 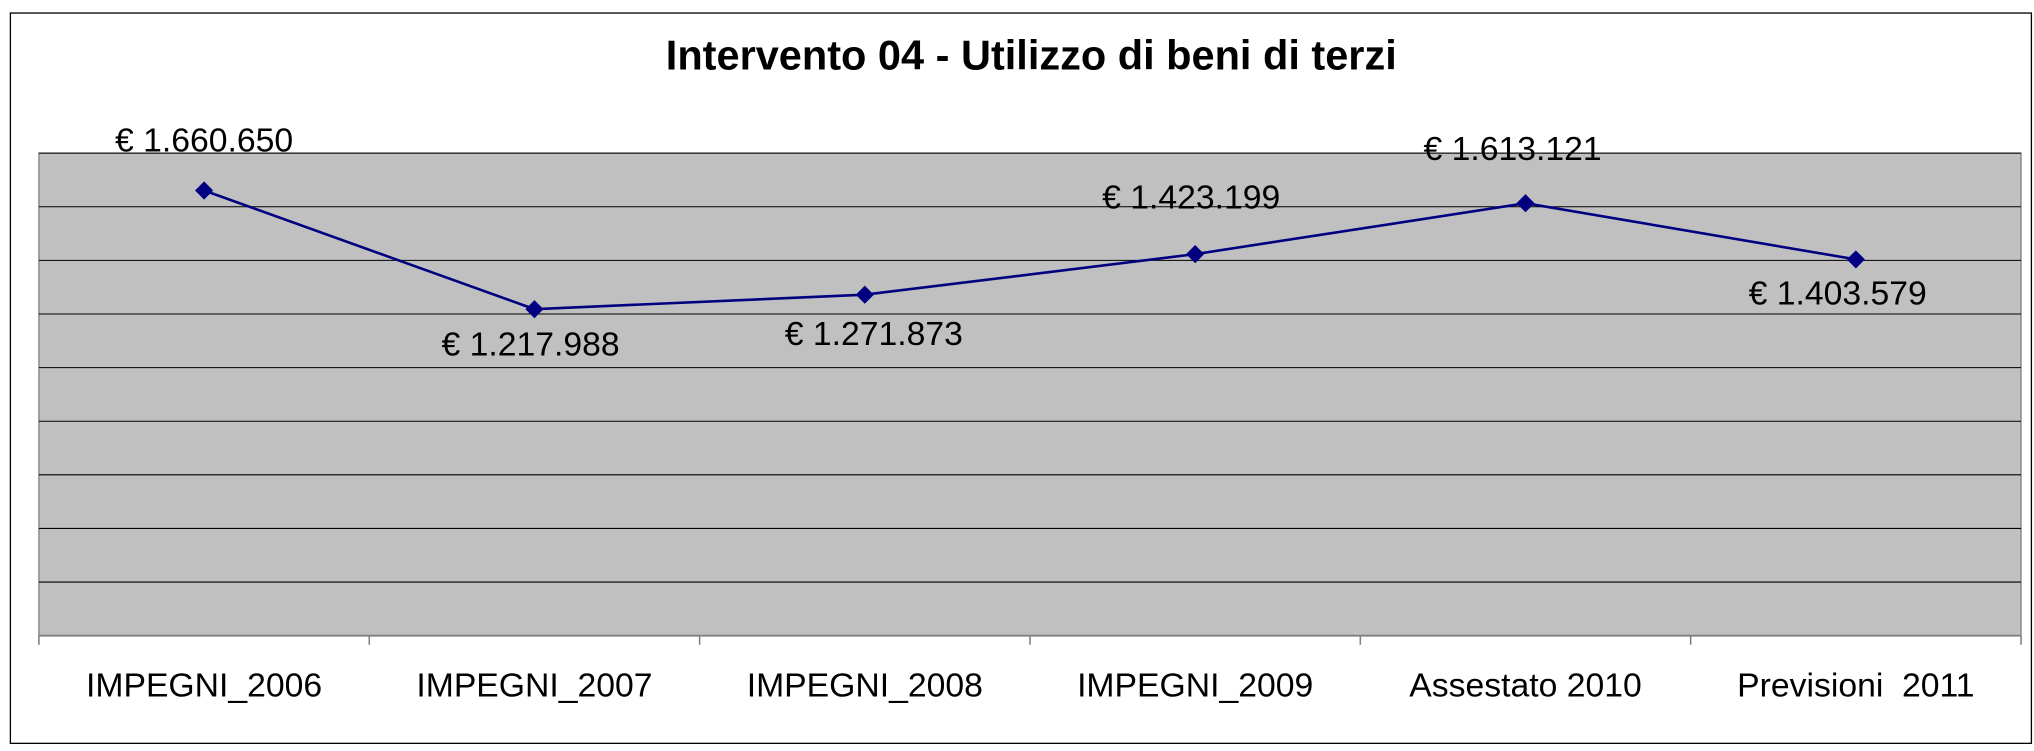 I want to click on data-label: € 1.423.199, so click(x=1191, y=198).